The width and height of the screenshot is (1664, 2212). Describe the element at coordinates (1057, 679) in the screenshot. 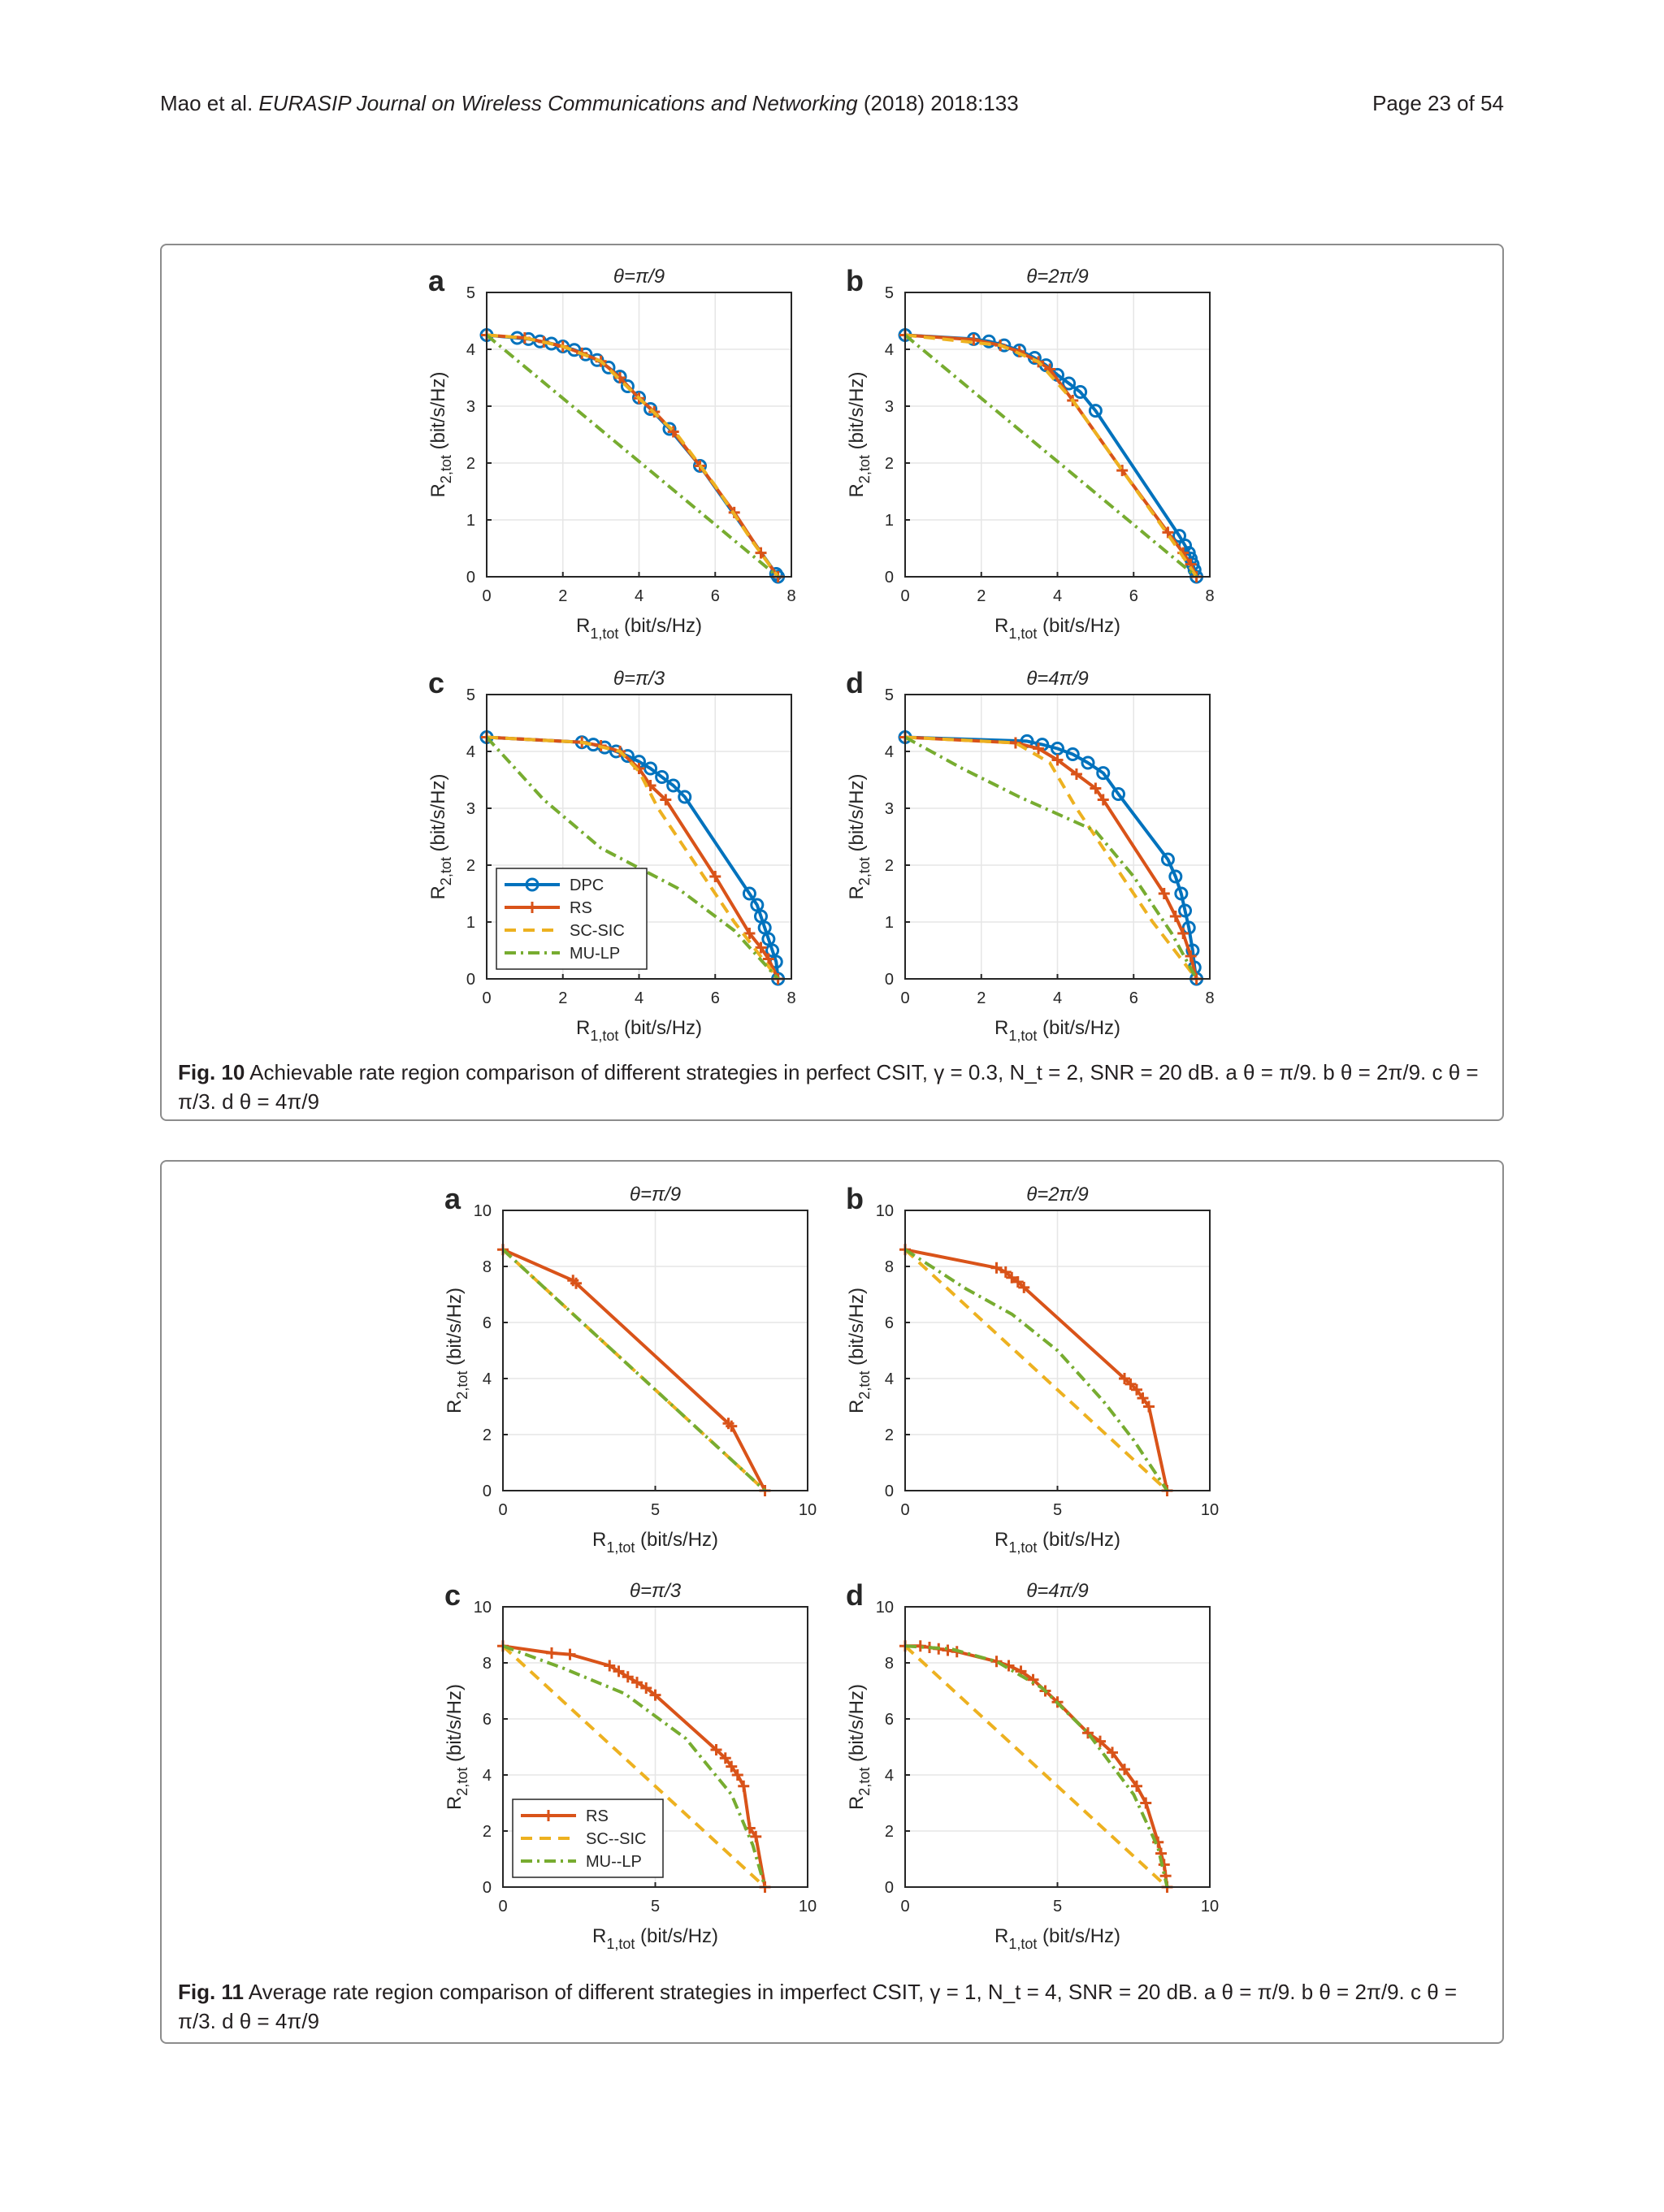

I see `chart-title: θ=4π/9` at that location.